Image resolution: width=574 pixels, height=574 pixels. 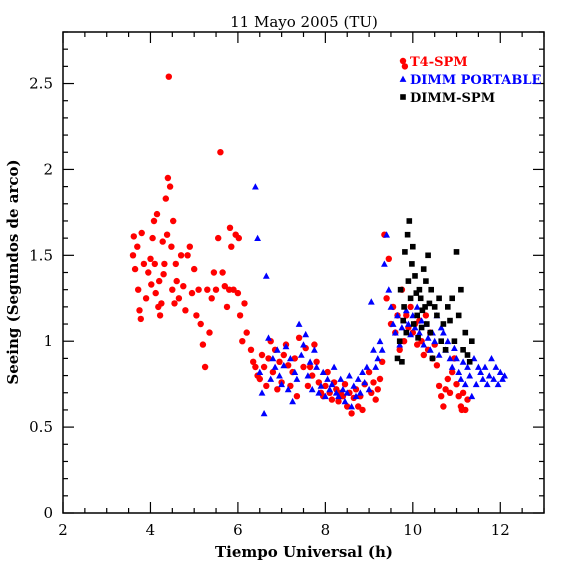 I want to click on y-tick-label: 1.5, so click(x=41, y=255).